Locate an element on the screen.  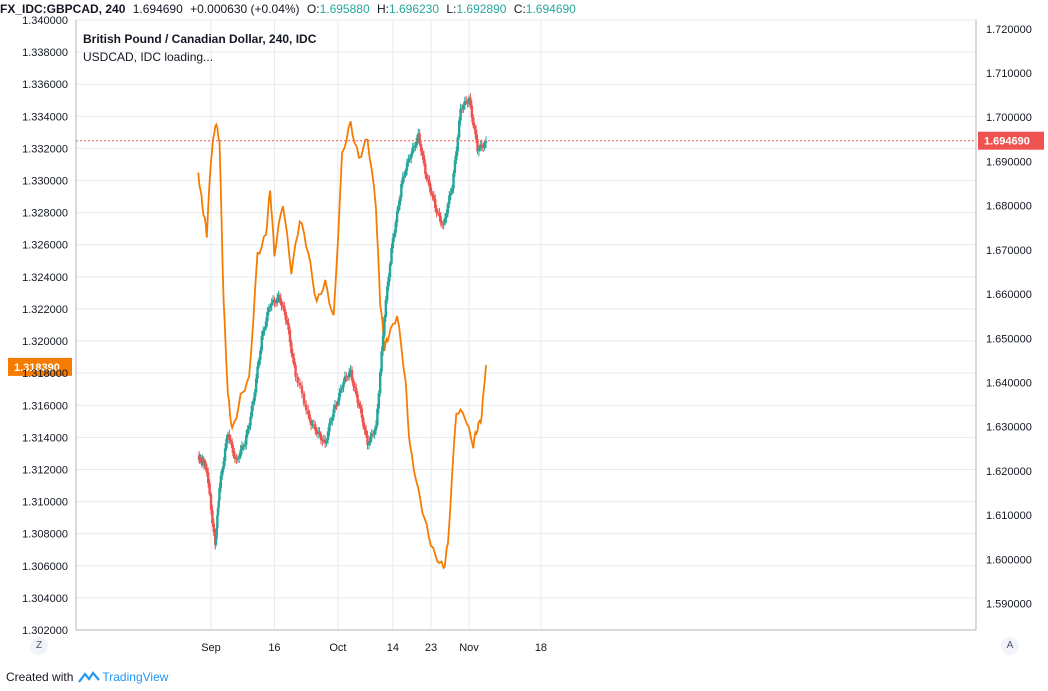
low-label: L: is located at coordinates (451, 9).